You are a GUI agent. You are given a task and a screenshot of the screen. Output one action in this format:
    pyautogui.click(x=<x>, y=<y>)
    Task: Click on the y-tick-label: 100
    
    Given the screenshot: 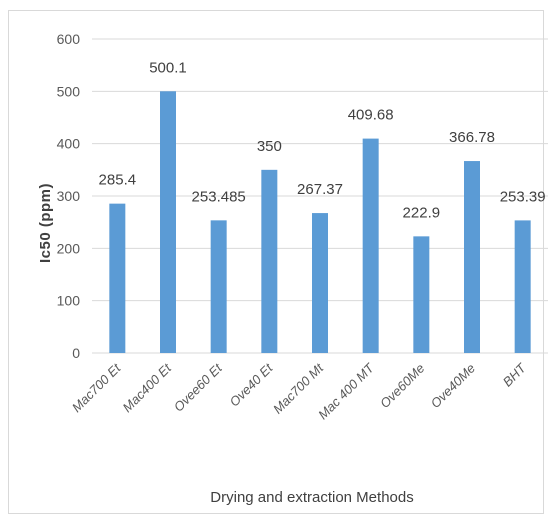 What is the action you would take?
    pyautogui.click(x=69, y=301)
    